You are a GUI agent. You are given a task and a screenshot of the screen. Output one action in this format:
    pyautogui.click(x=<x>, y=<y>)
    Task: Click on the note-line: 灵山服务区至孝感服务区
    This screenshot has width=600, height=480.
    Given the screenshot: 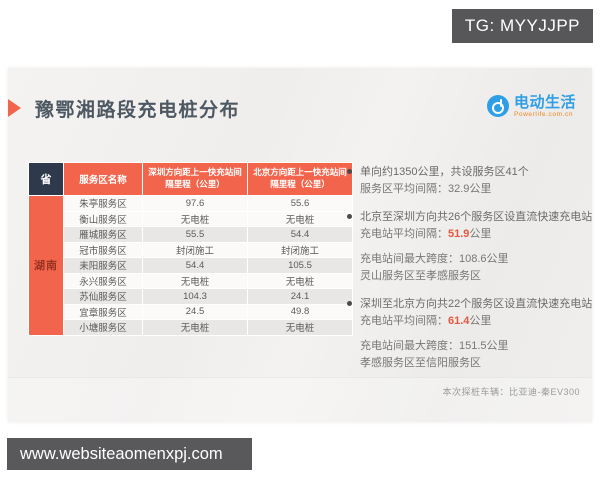 What is the action you would take?
    pyautogui.click(x=420, y=275)
    